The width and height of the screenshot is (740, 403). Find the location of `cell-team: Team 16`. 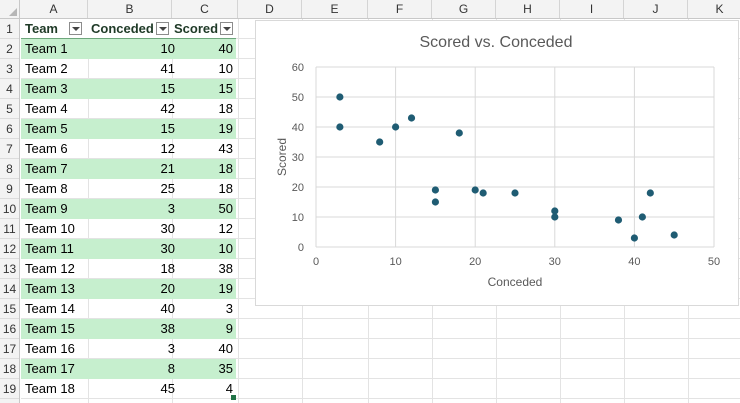

cell-team: Team 16 is located at coordinates (50, 348).